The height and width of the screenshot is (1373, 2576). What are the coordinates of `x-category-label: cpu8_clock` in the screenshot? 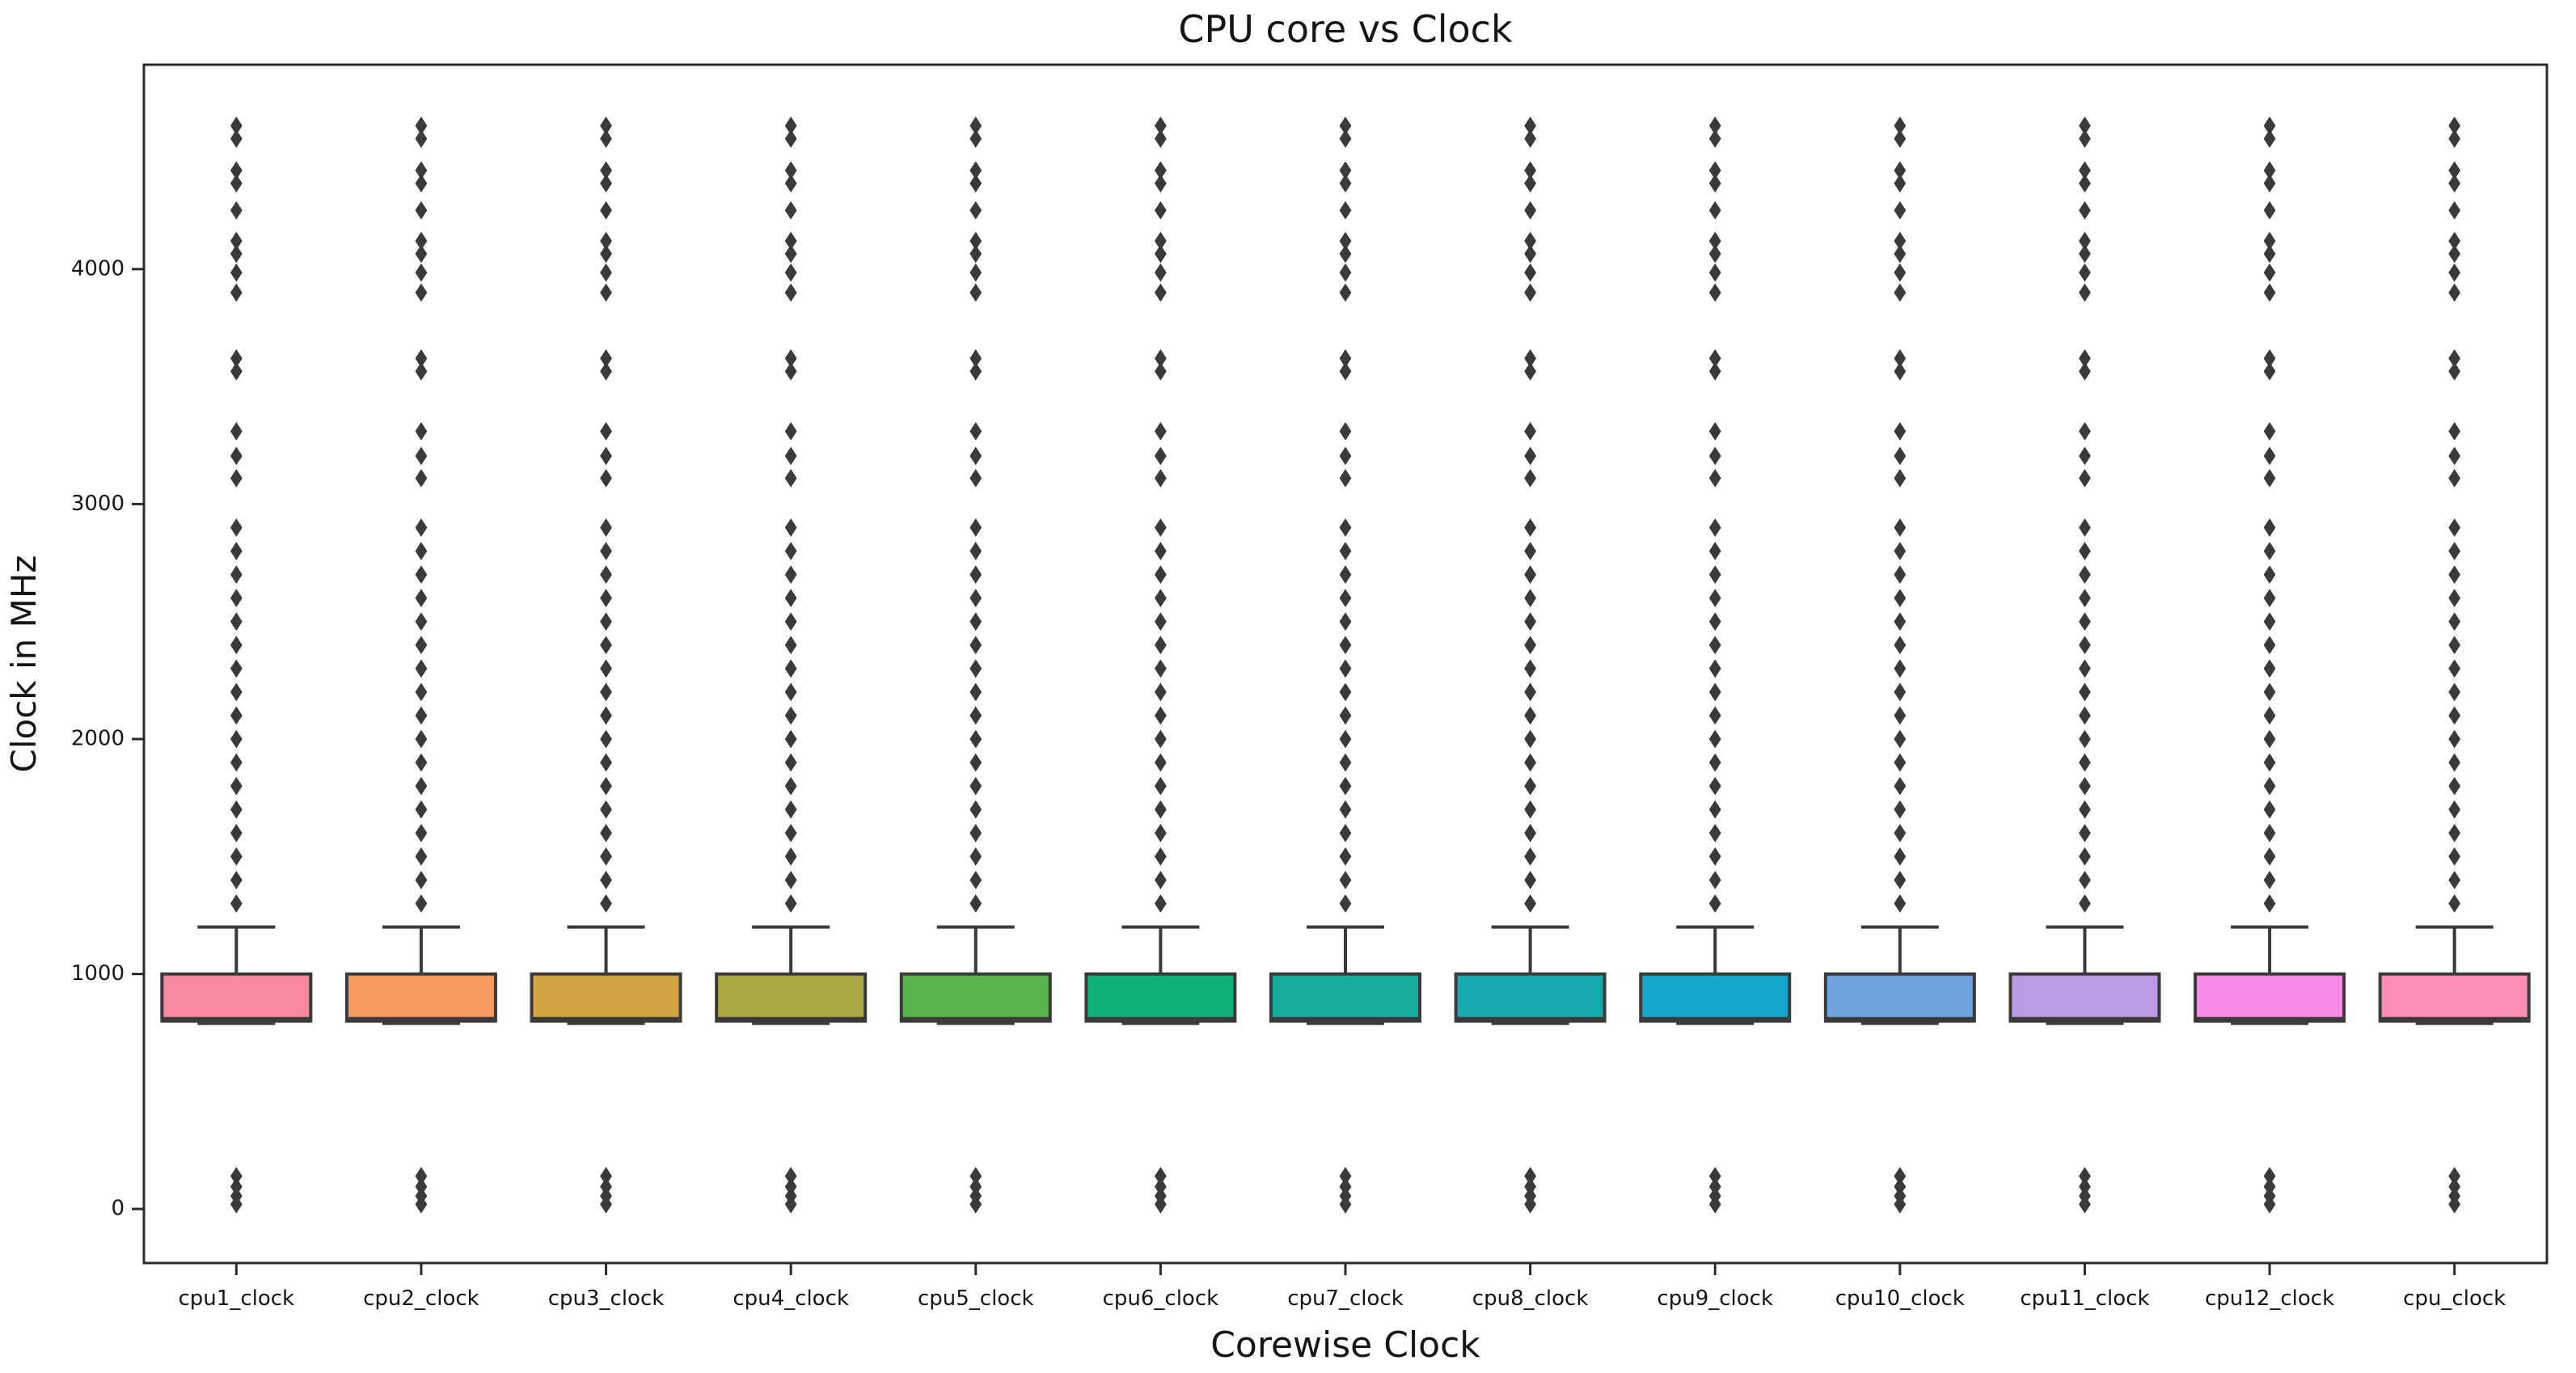 It's located at (1530, 1298).